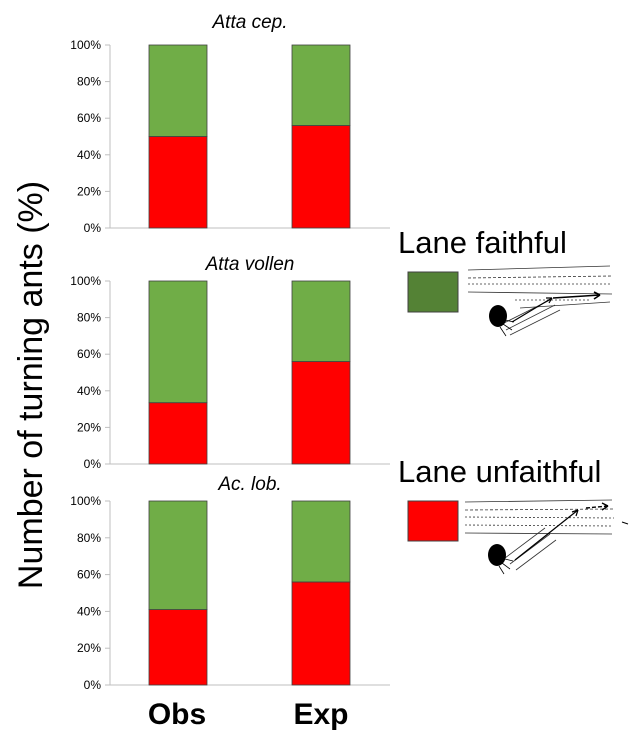 The width and height of the screenshot is (632, 735). Describe the element at coordinates (31, 385) in the screenshot. I see `y-axis-label: Number of turning ants (%)` at that location.